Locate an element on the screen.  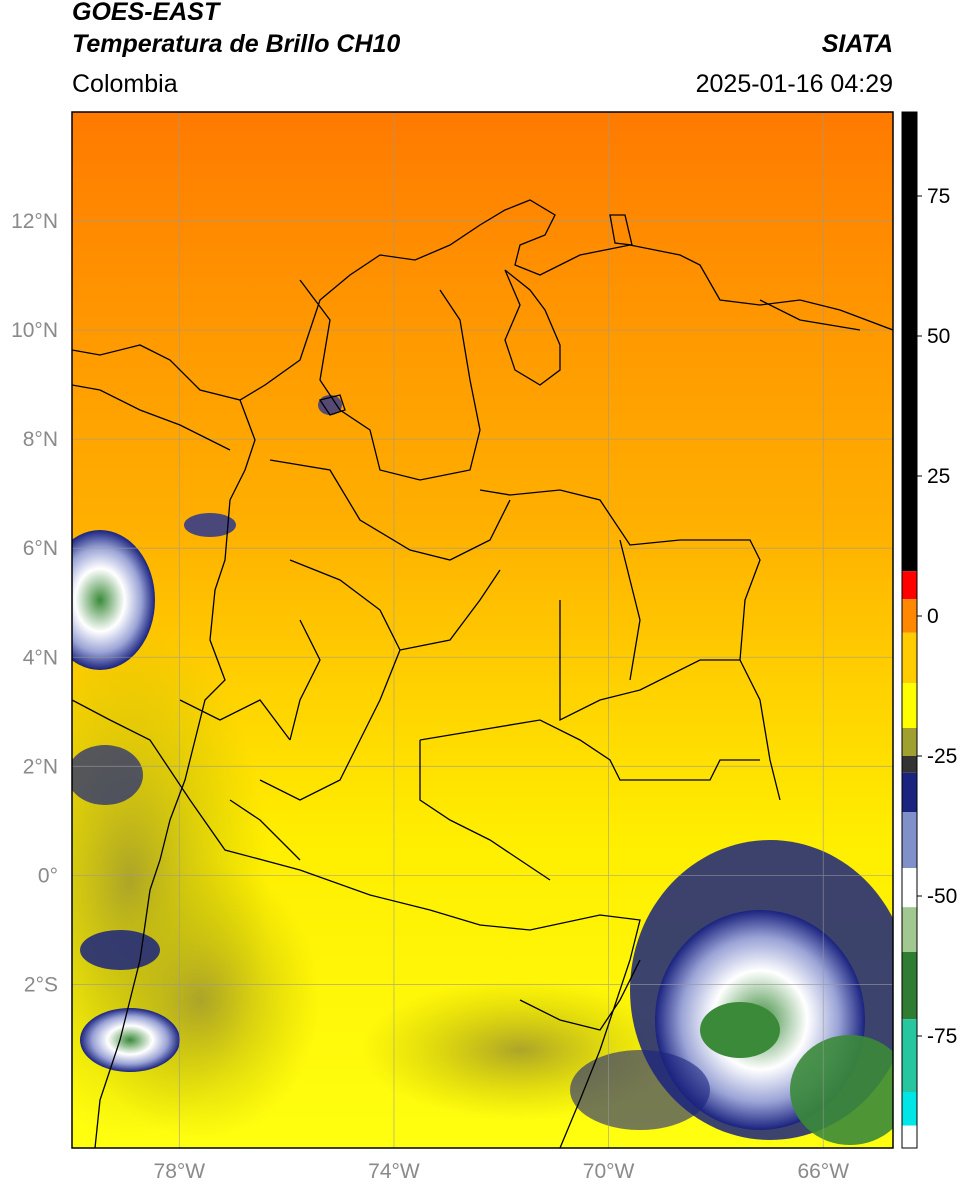
latitude-labels: 12°N 10°N 8°N 6°N 4°N 2°N 0° 2°S is located at coordinates (34, 603).